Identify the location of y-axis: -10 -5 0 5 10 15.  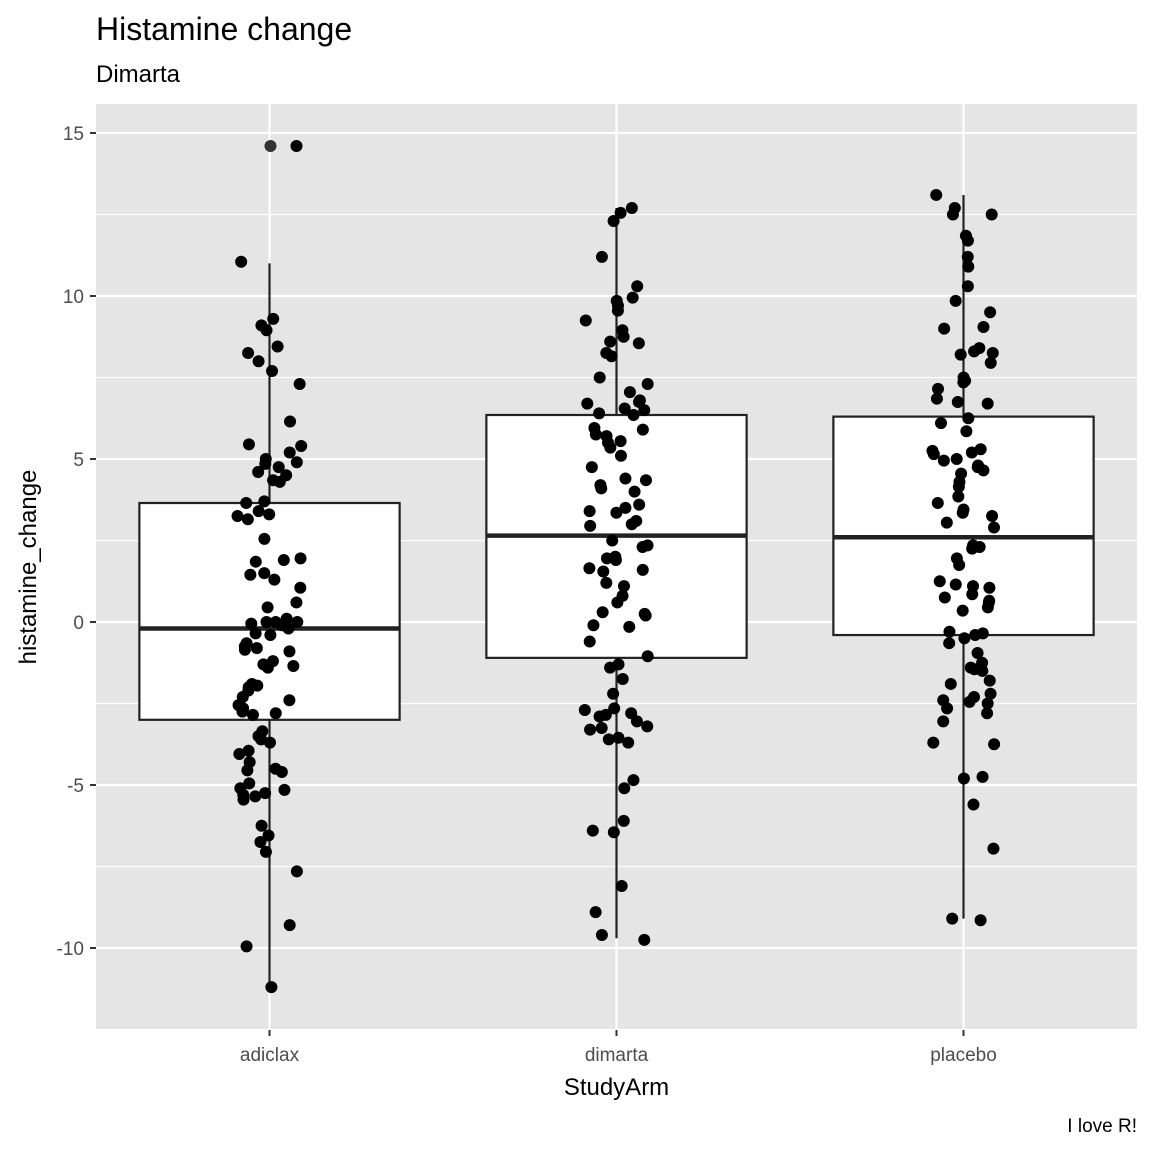
(76, 542).